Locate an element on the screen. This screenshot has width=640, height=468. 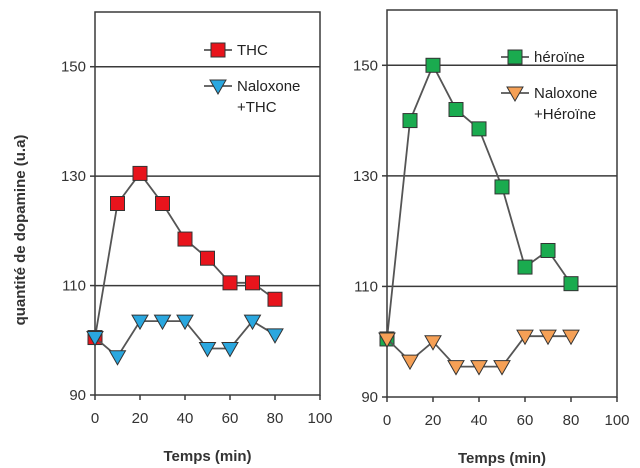
legend-label: héroïne is located at coordinates (559, 57).